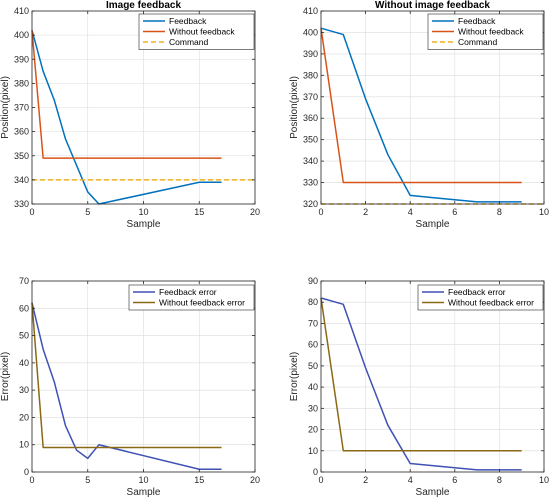 The image size is (550, 503). What do you see at coordinates (313, 281) in the screenshot?
I see `y-tick-label: 90` at bounding box center [313, 281].